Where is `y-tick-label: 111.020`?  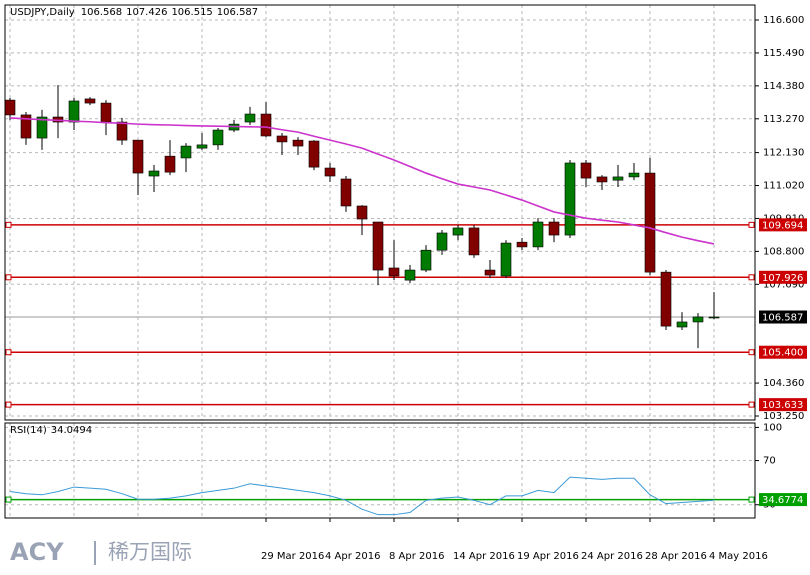 y-tick-label: 111.020 is located at coordinates (783, 186).